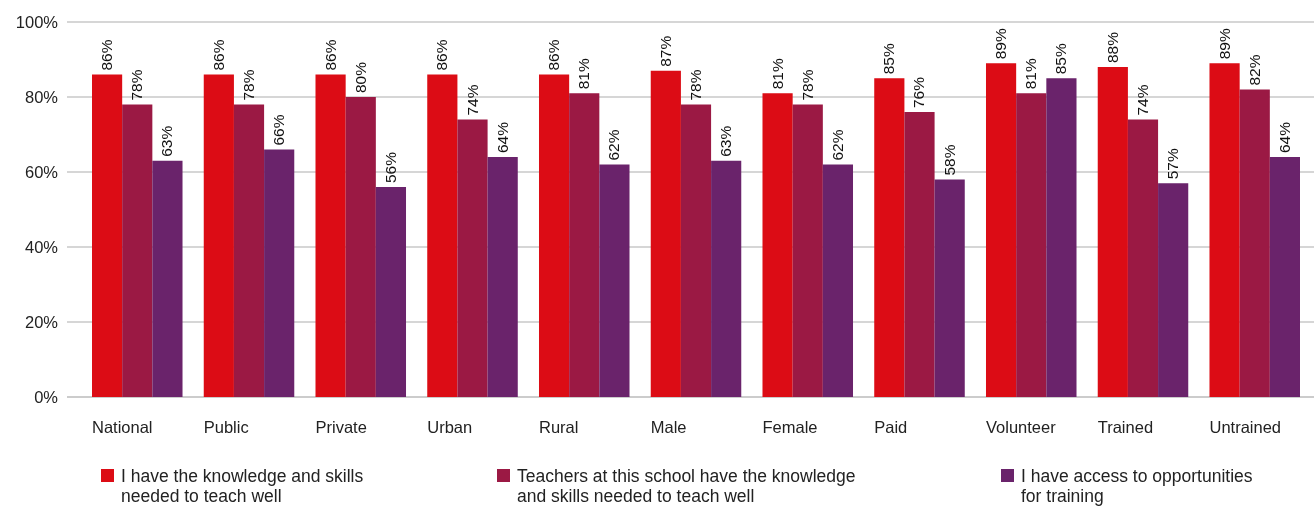 This screenshot has height=506, width=1314. What do you see at coordinates (122, 427) in the screenshot?
I see `x-tick-label: National` at bounding box center [122, 427].